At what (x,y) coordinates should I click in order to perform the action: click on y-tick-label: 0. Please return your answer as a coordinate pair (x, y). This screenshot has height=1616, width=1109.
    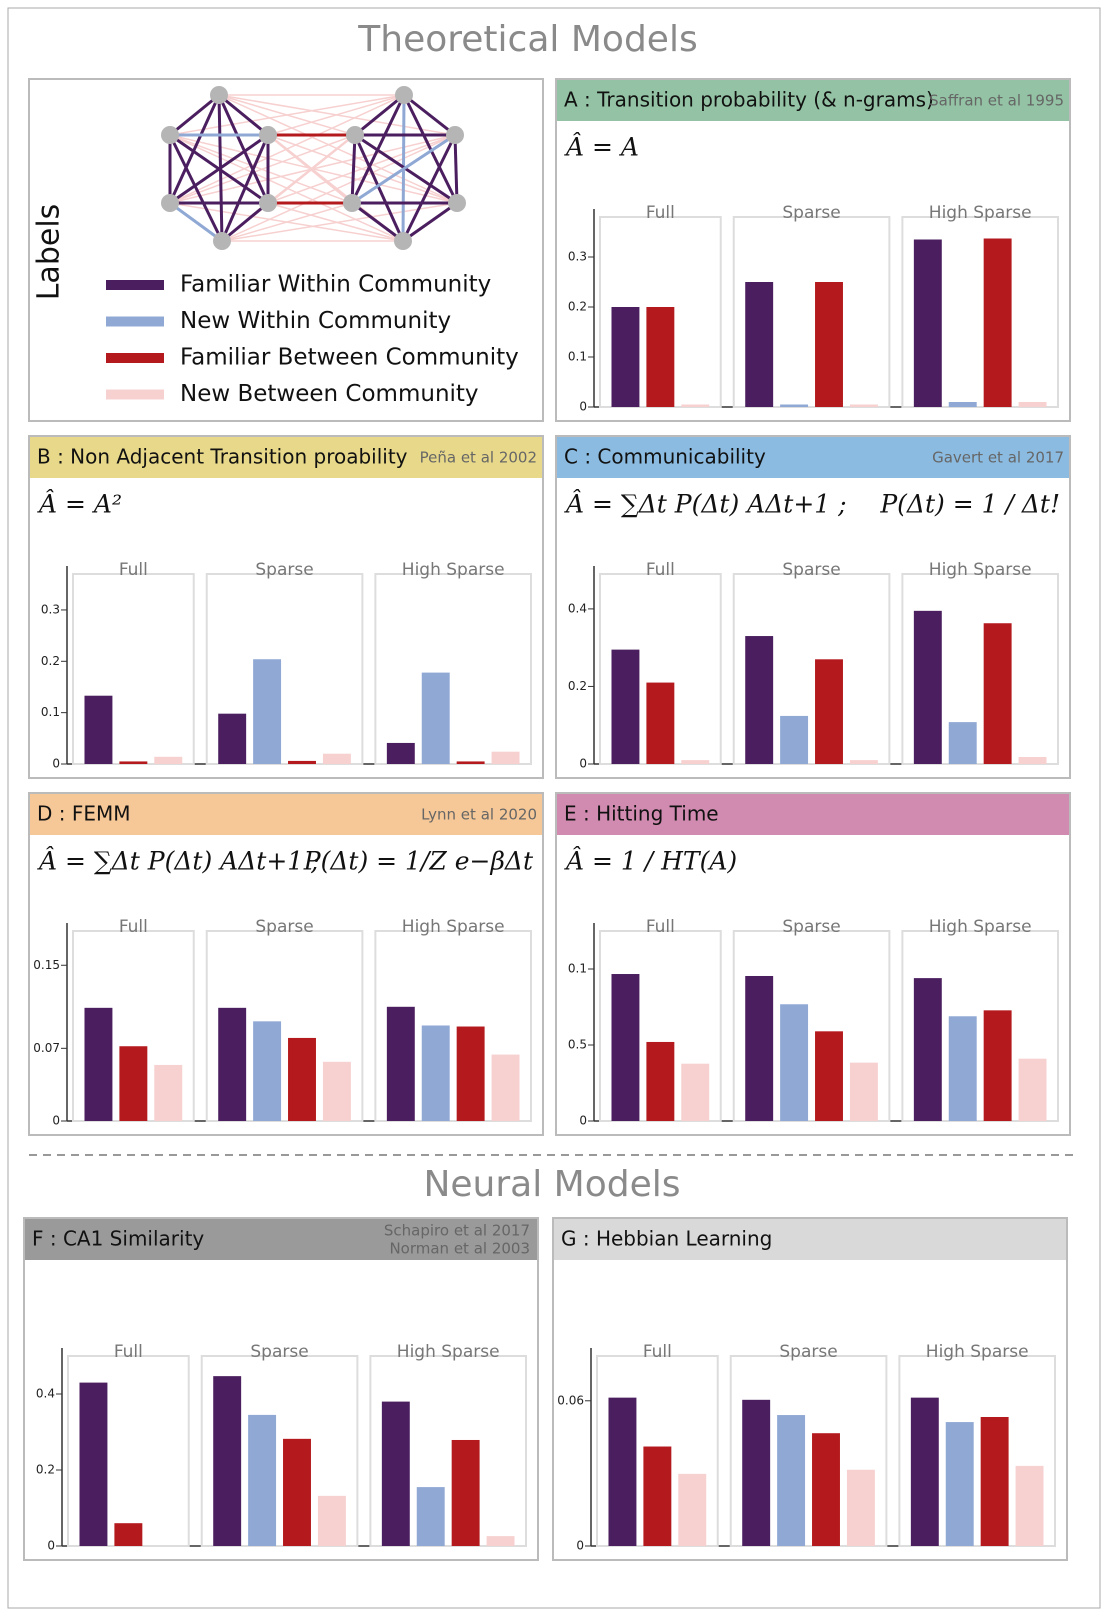
    Looking at the image, I should click on (51, 1546).